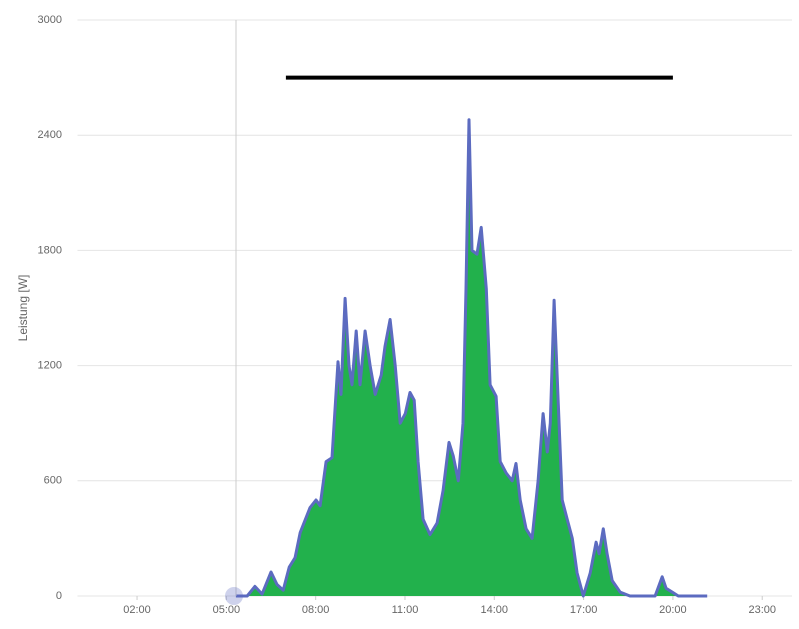 Image resolution: width=799 pixels, height=629 pixels. Describe the element at coordinates (137, 610) in the screenshot. I see `x-tick-label: 02:00` at that location.